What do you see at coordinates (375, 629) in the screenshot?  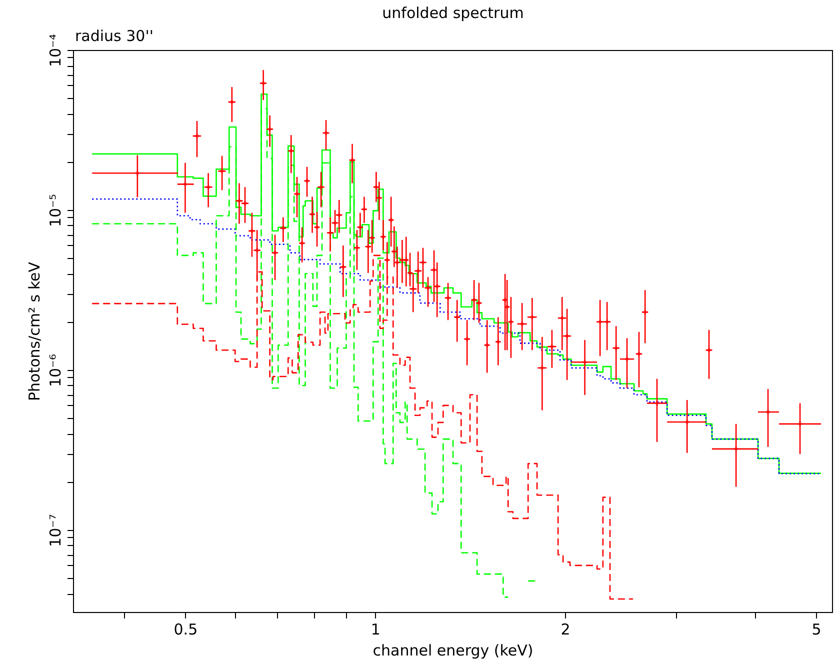 I see `x-tick-label: 1` at bounding box center [375, 629].